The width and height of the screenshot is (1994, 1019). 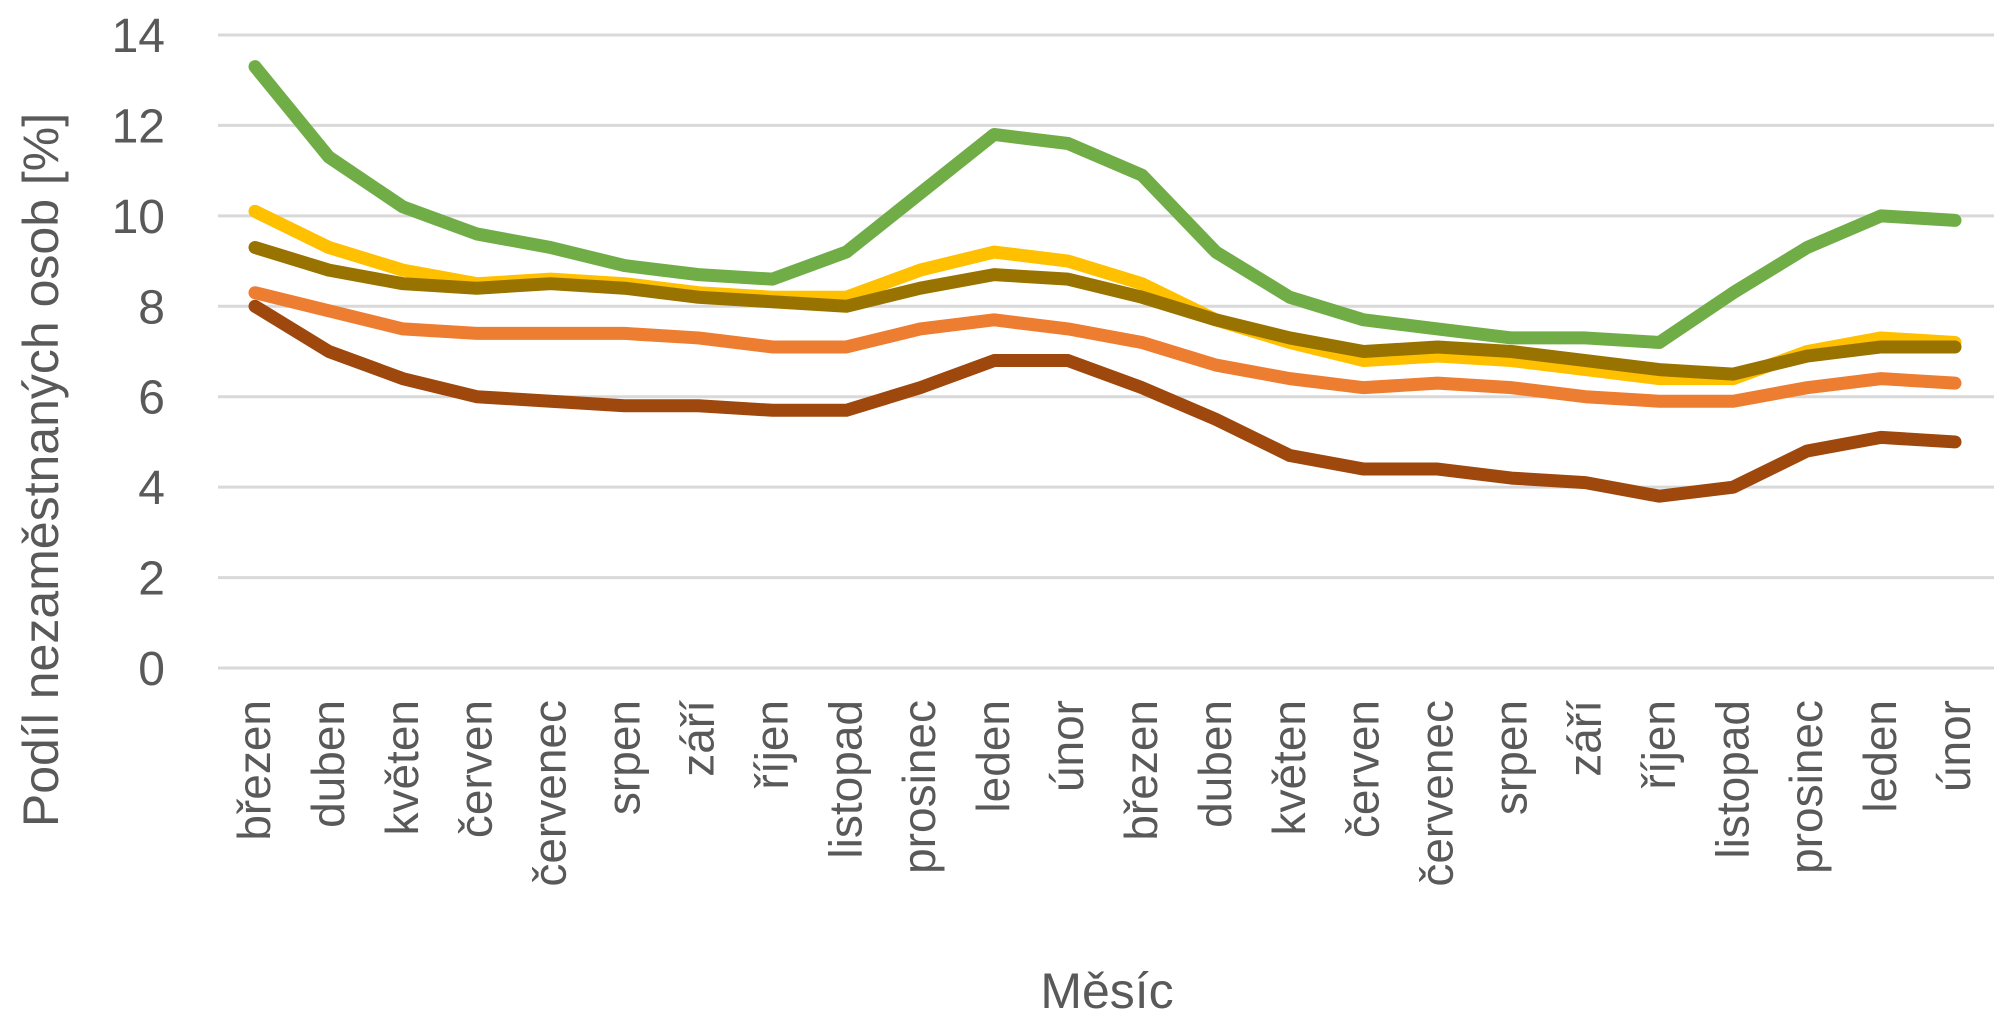 I want to click on x-axis-title: Měsíc, so click(x=1106, y=991).